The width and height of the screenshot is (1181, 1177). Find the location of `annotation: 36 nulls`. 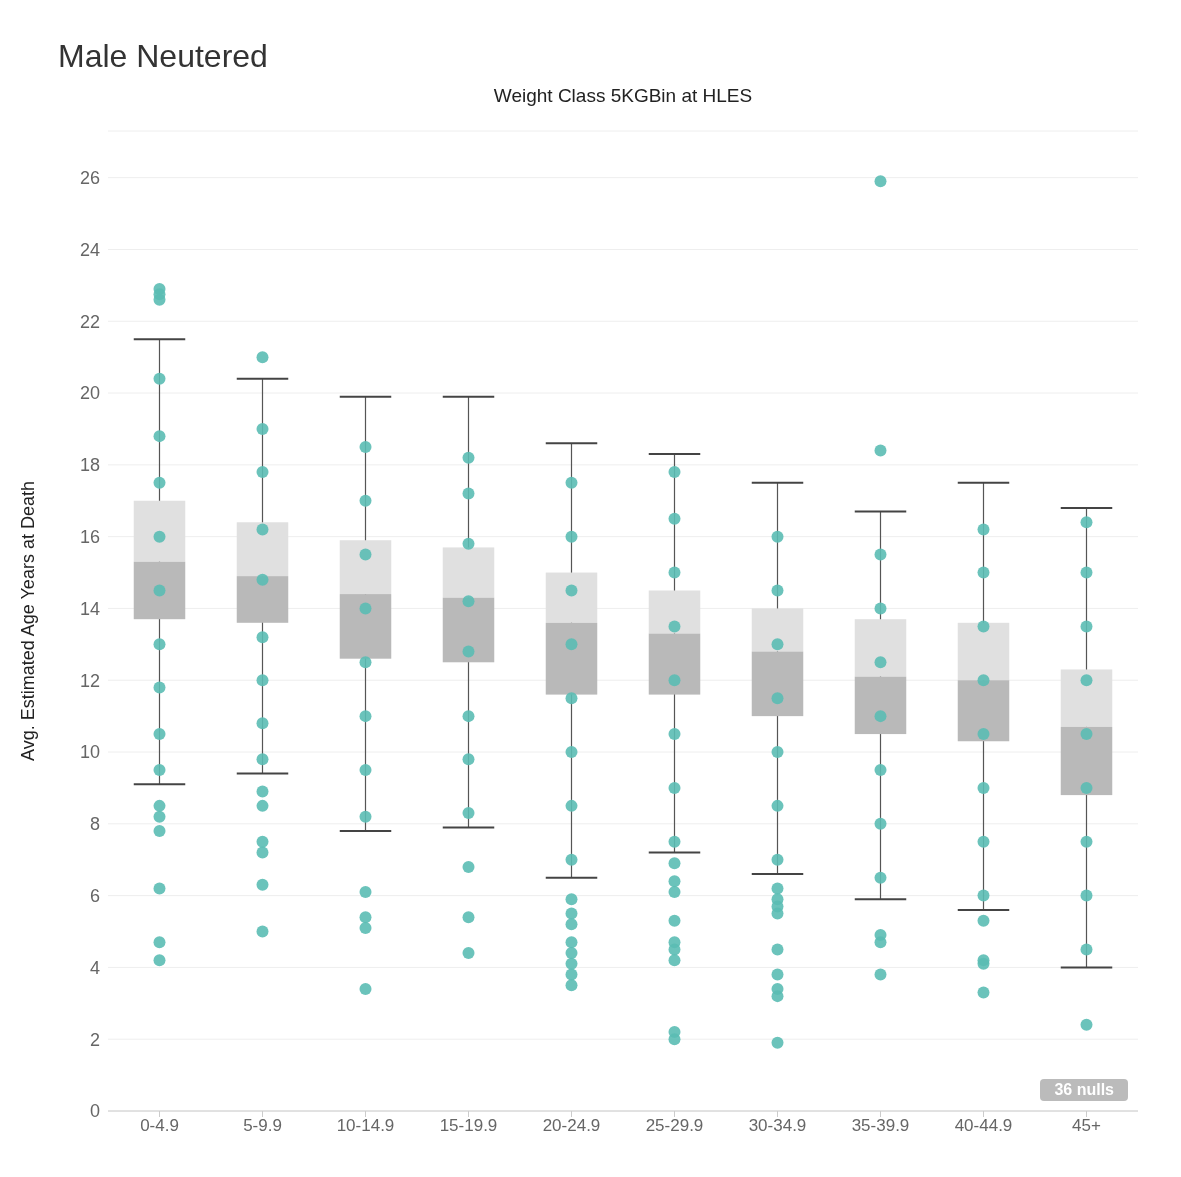

annotation: 36 nulls is located at coordinates (1084, 1090).